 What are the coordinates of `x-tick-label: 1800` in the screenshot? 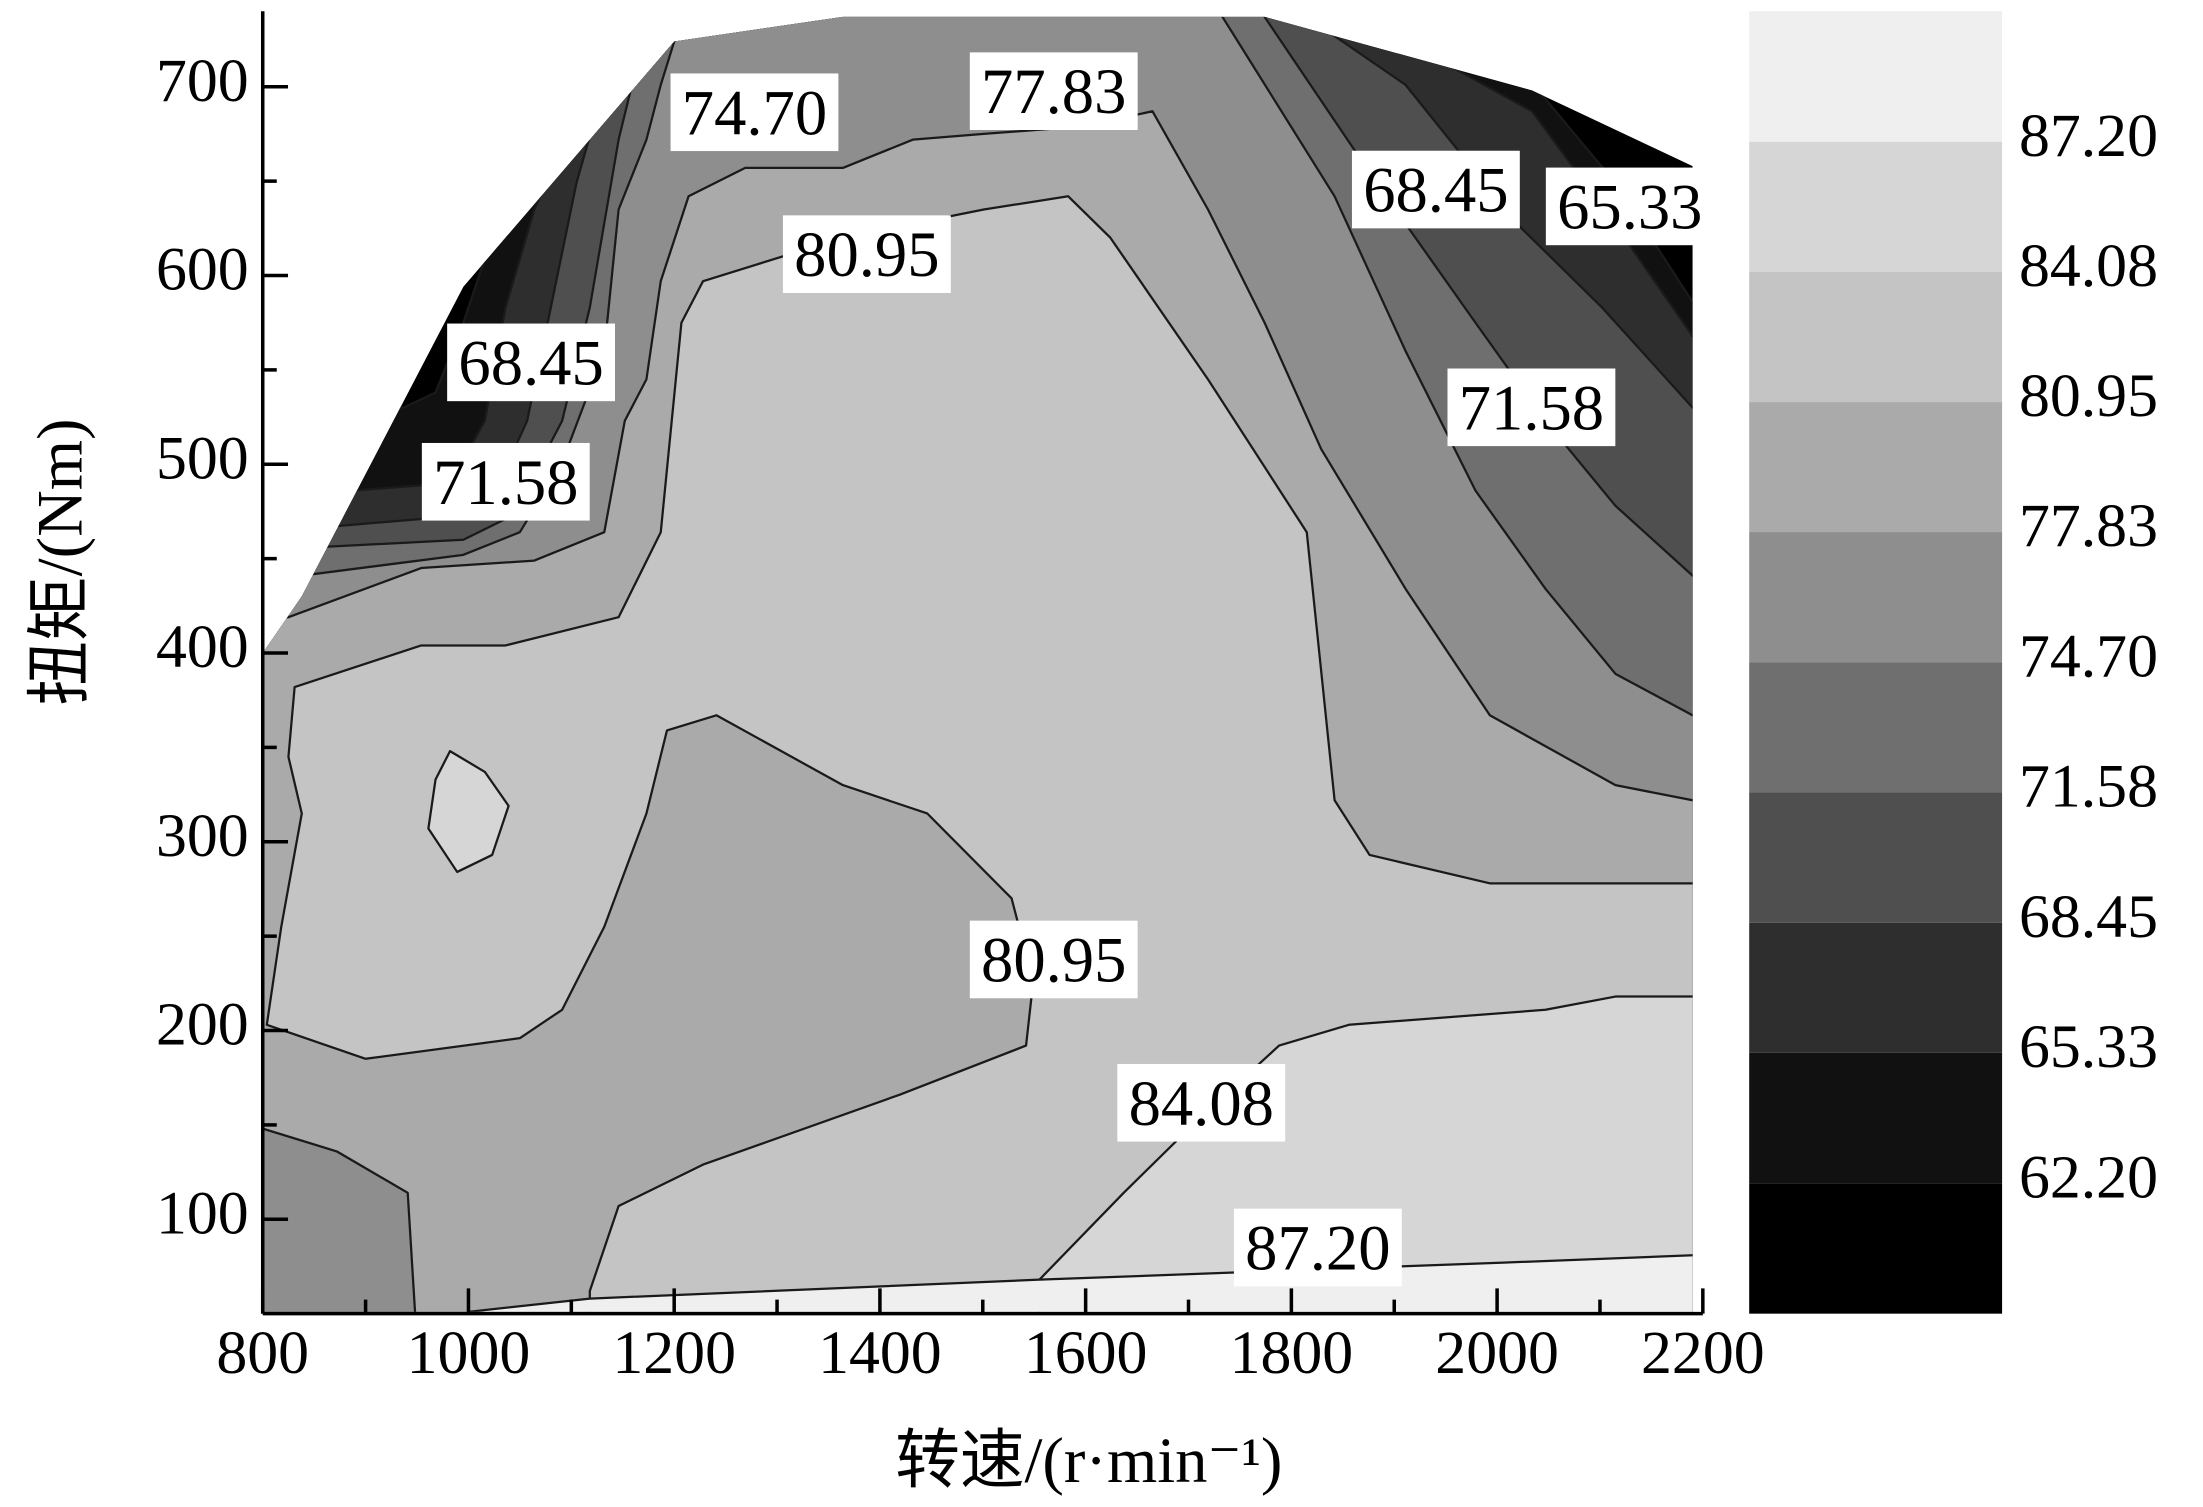 It's located at (1292, 1353).